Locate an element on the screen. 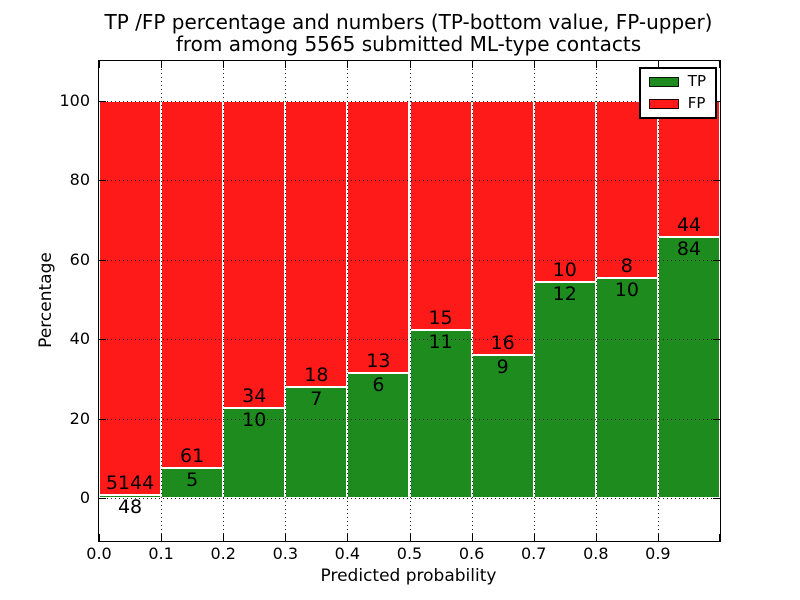 Image resolution: width=800 pixels, height=600 pixels. bar-label-tp: 48 is located at coordinates (130, 506).